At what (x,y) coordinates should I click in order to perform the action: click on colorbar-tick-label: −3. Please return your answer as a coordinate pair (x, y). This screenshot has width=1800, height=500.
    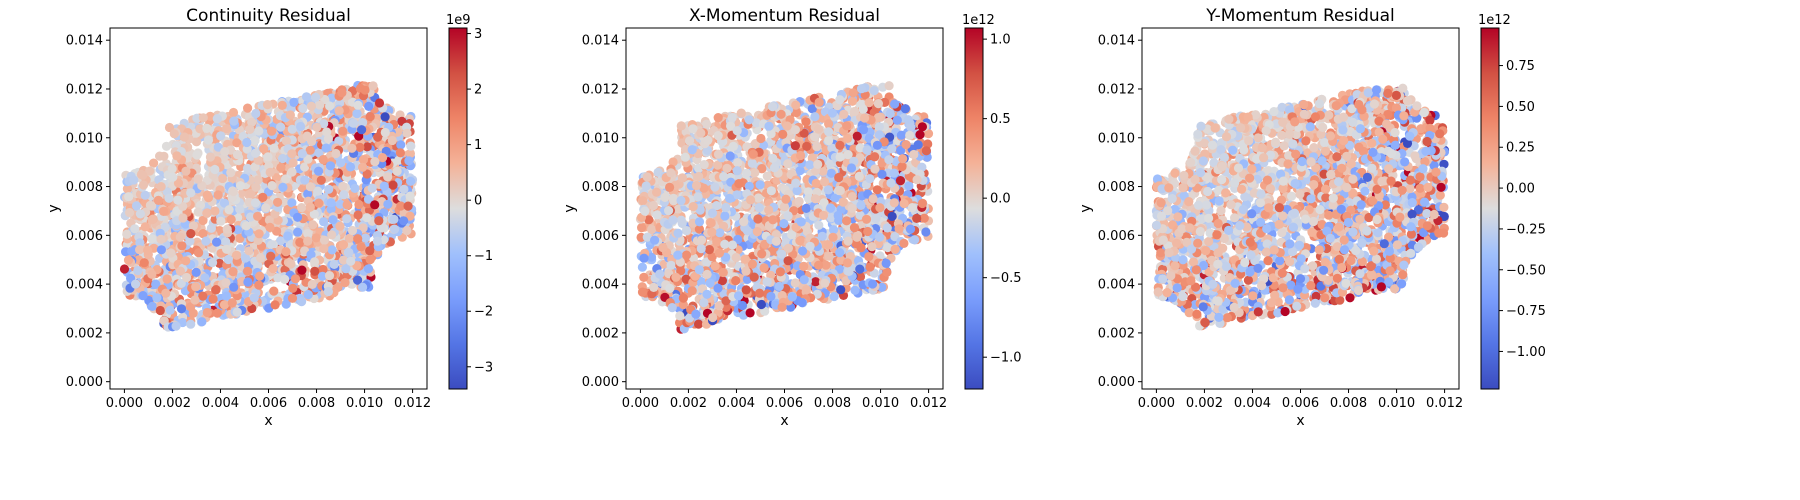
    Looking at the image, I should click on (483, 367).